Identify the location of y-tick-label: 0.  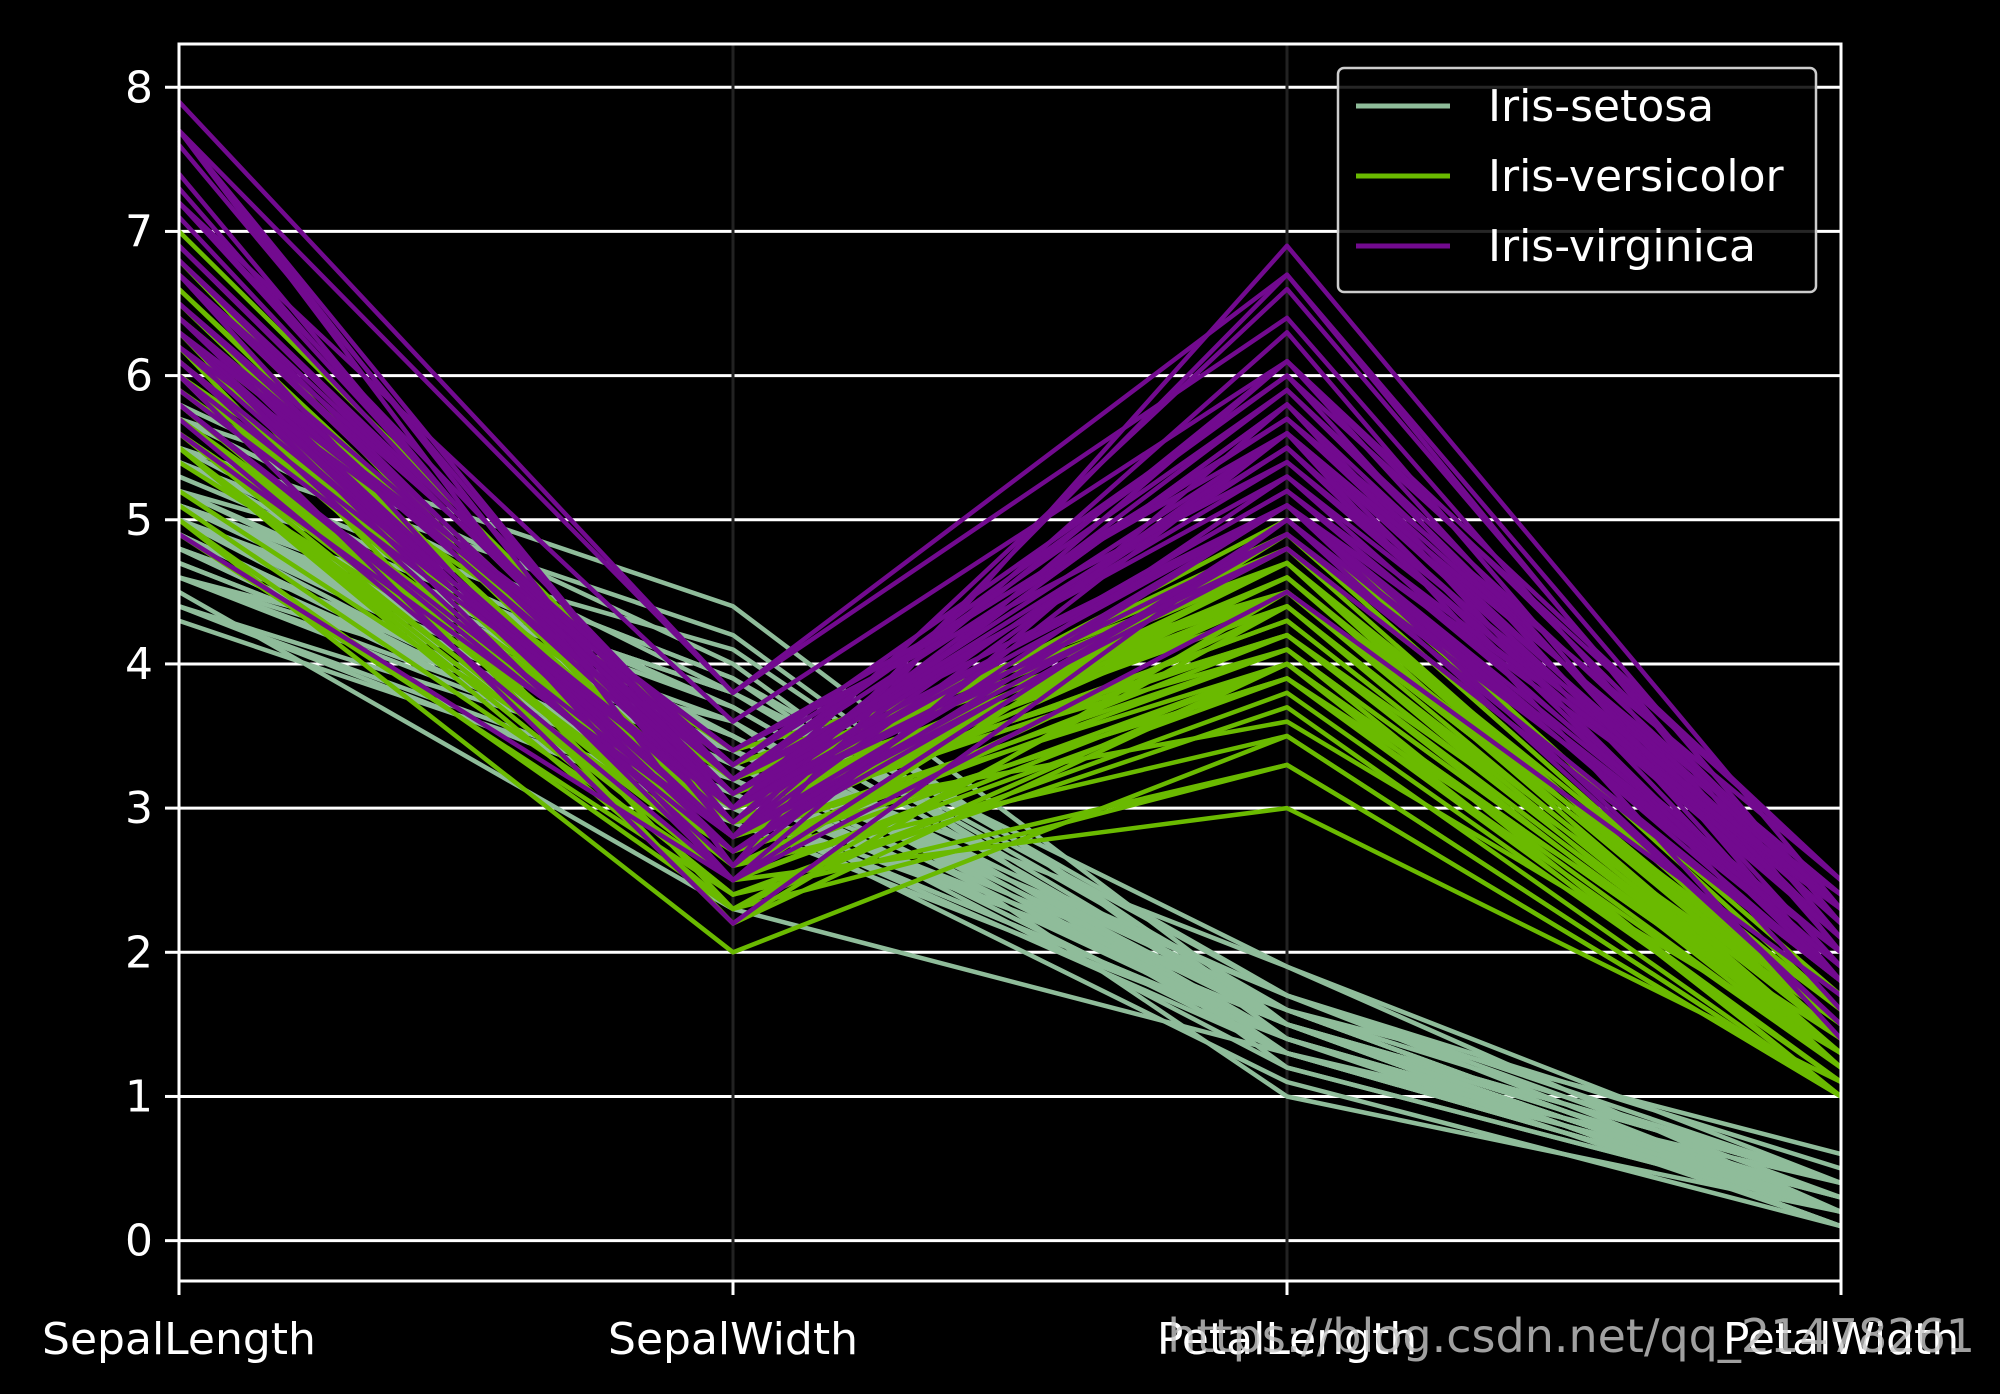
(139, 1241).